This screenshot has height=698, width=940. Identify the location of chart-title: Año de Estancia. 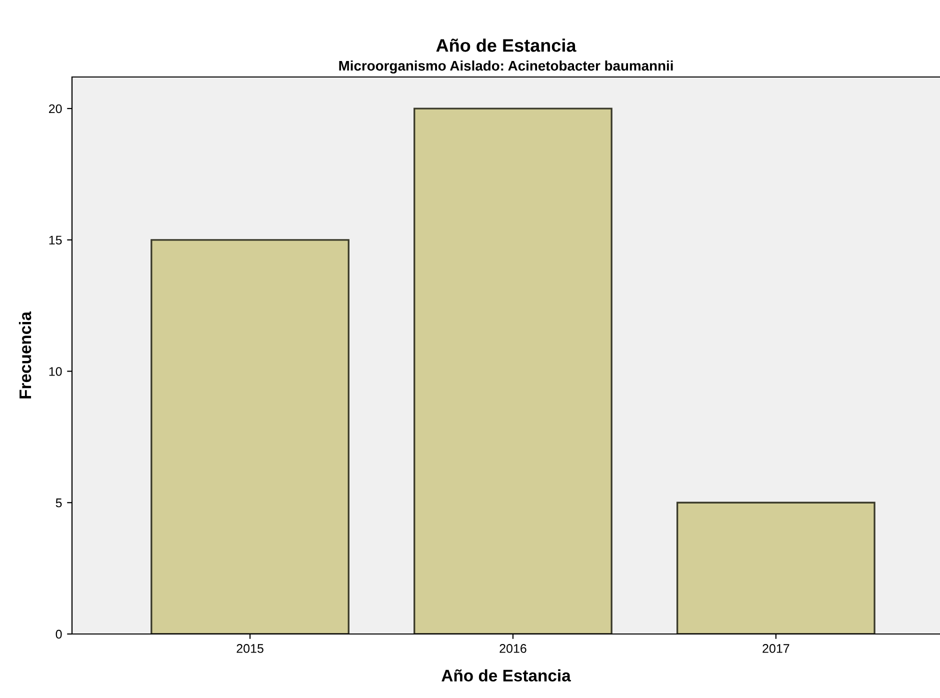
(506, 45).